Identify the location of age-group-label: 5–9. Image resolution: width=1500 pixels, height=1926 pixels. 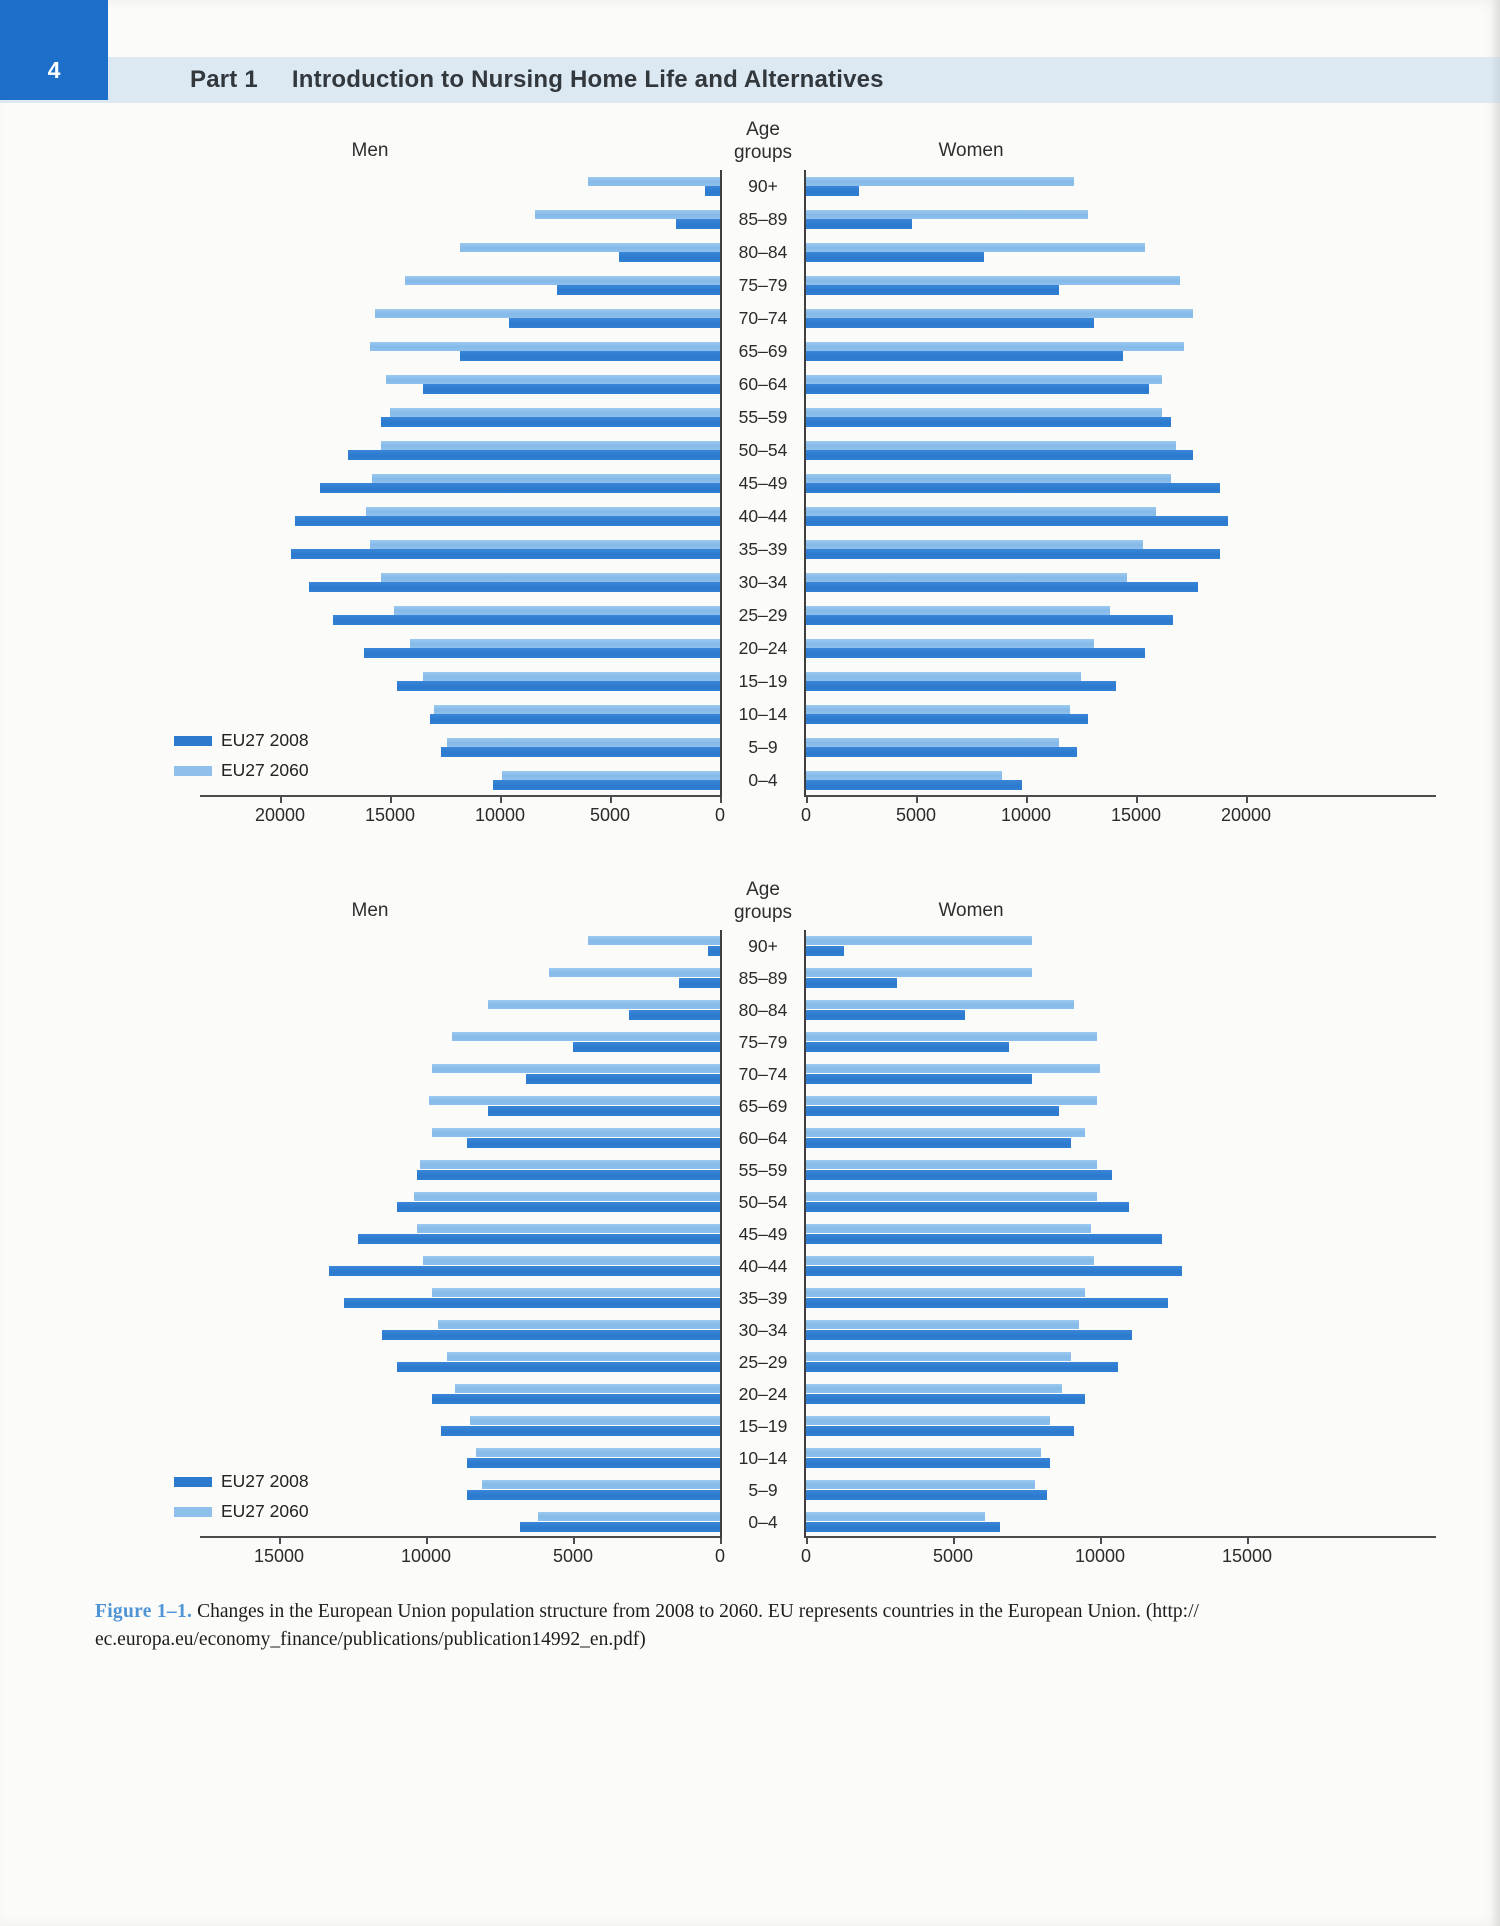
(763, 747).